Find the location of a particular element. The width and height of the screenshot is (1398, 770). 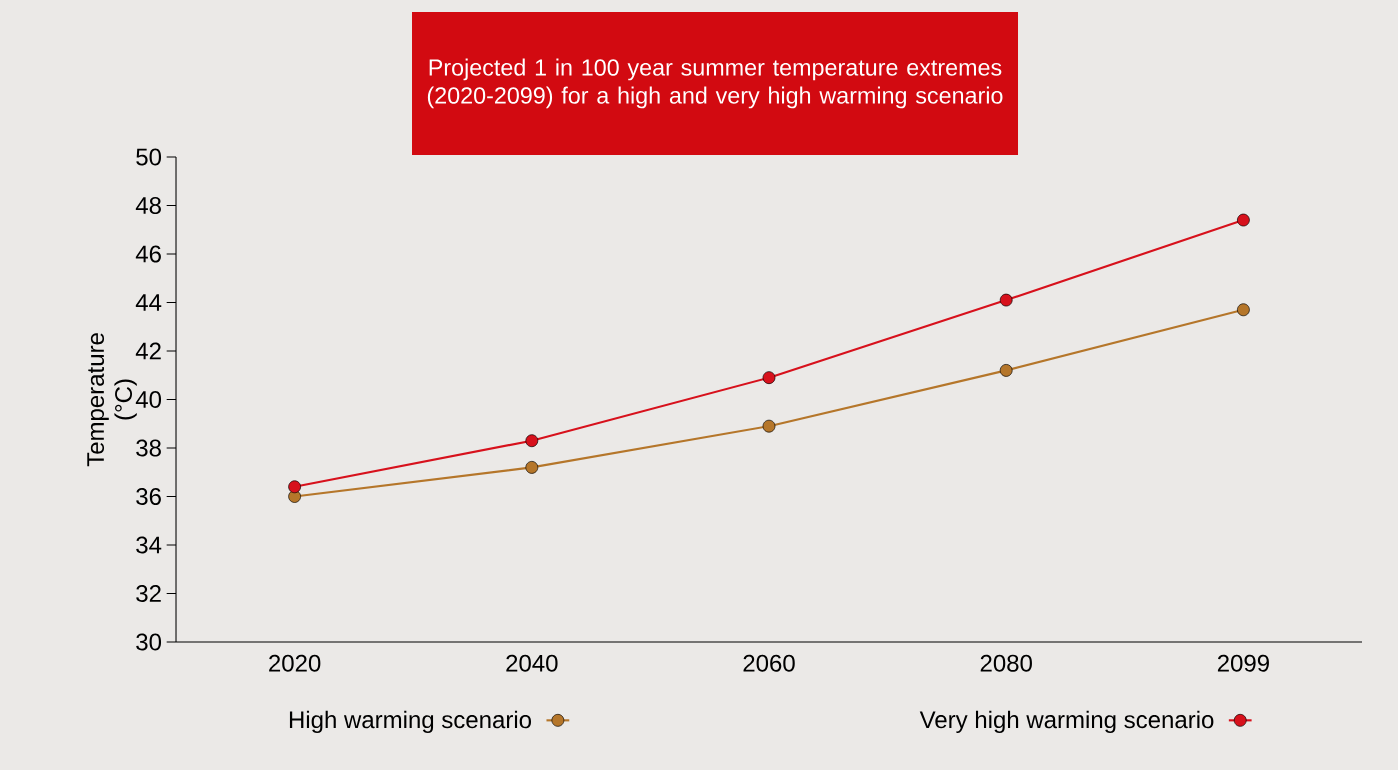

y-axis-title: Temperature (°C) is located at coordinates (112, 400).